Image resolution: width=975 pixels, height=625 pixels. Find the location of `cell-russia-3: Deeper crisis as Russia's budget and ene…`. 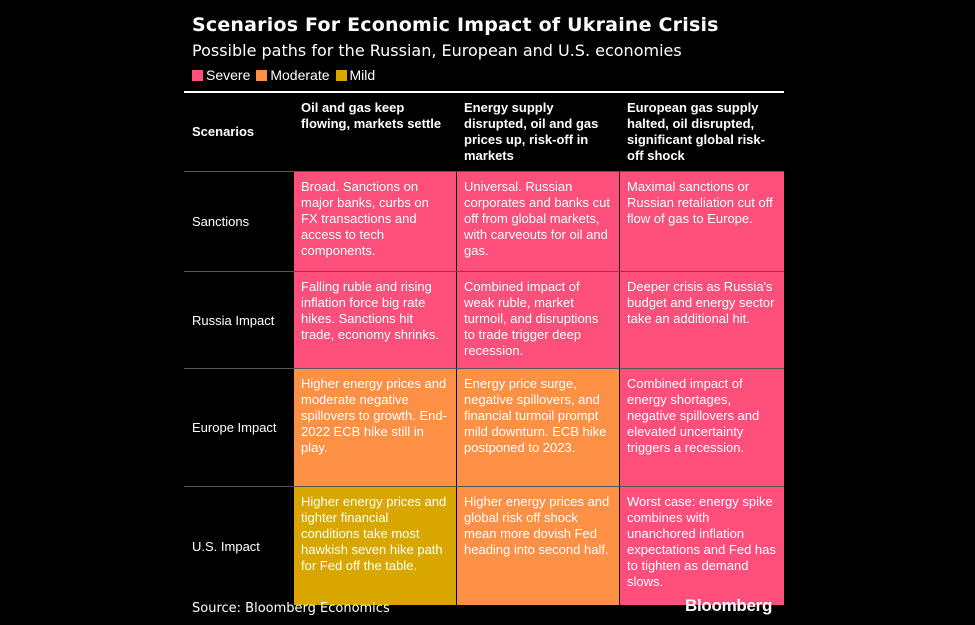

cell-russia-3: Deeper crisis as Russia's budget and ene… is located at coordinates (701, 320).